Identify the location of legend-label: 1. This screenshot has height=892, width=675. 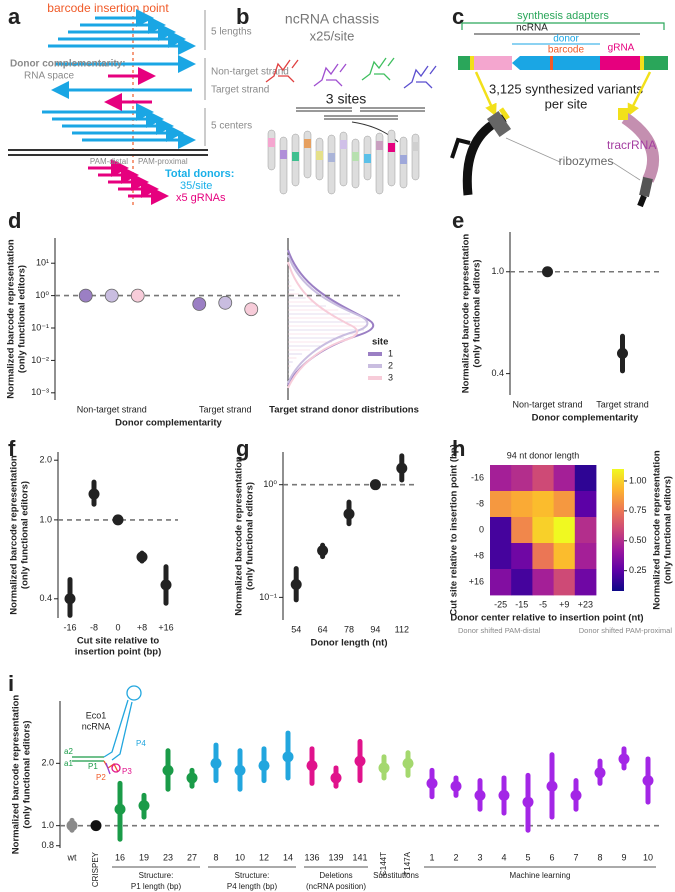
(390, 353).